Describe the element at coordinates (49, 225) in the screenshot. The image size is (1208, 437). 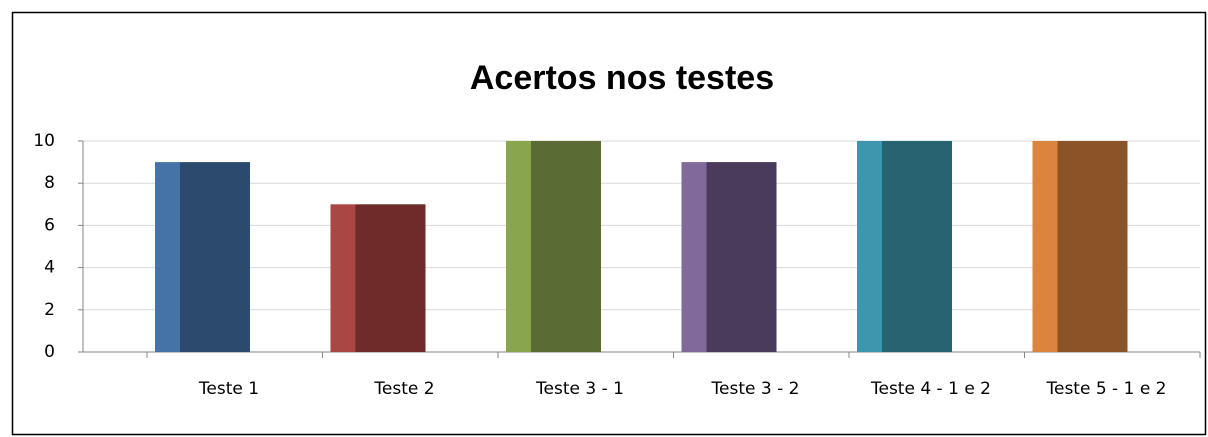
I see `y-tick-label: 6` at that location.